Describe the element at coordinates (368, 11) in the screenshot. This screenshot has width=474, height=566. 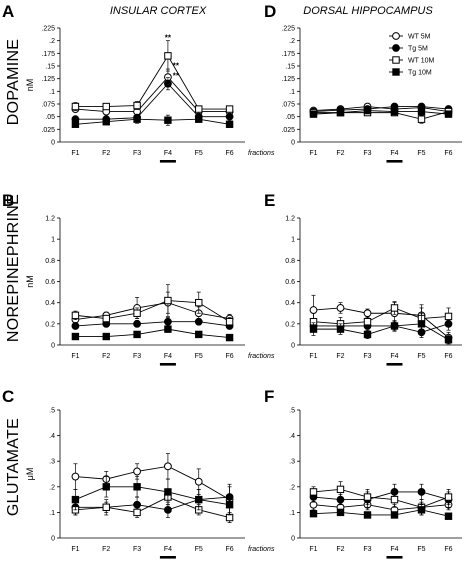
I see `column-title-hippocampus: DORSAL HIPPOCAMPUS` at that location.